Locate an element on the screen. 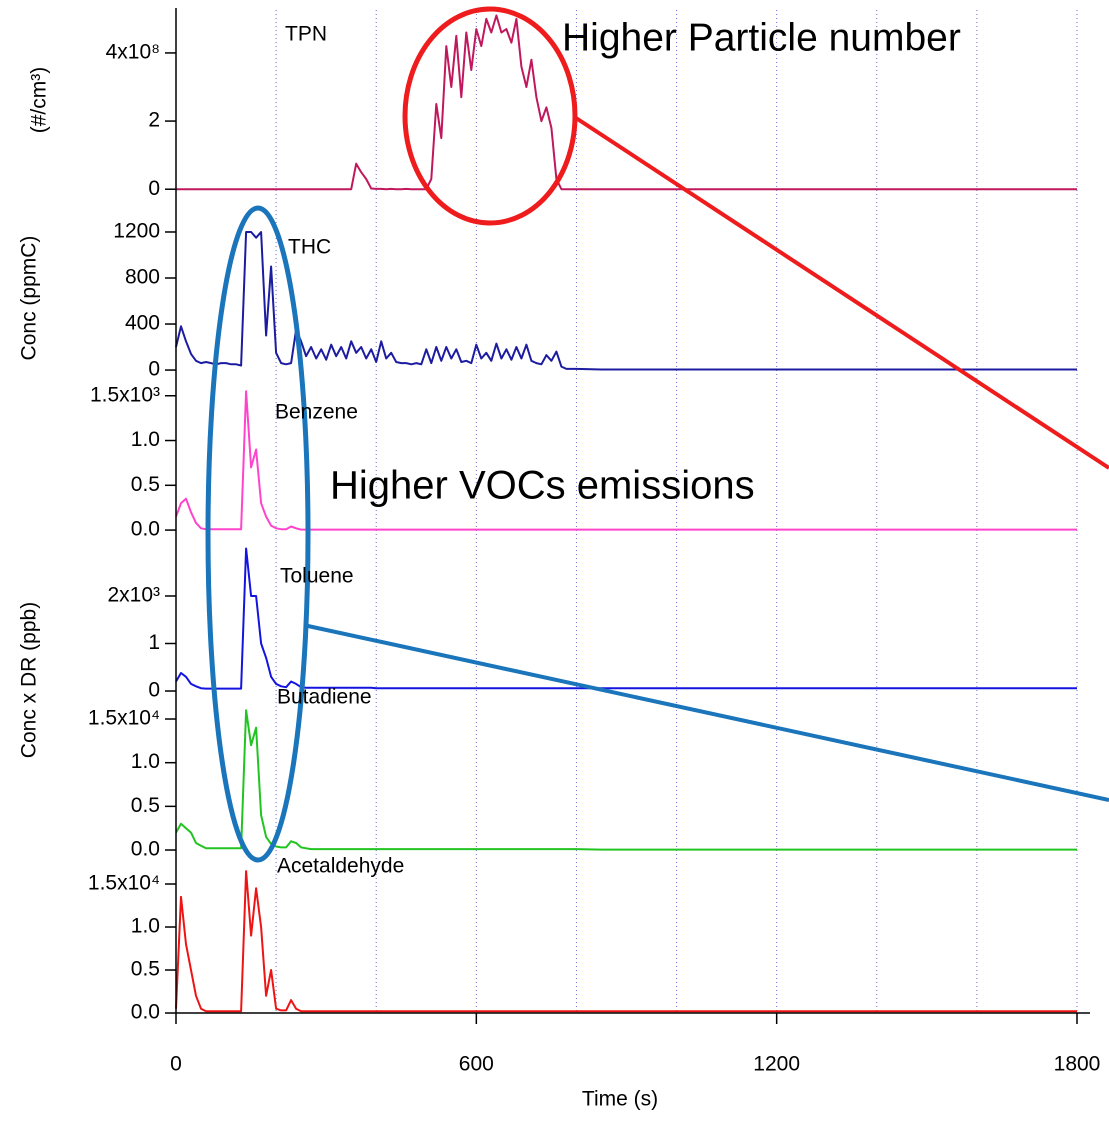  x-tick-label: 1800 is located at coordinates (1077, 1064).